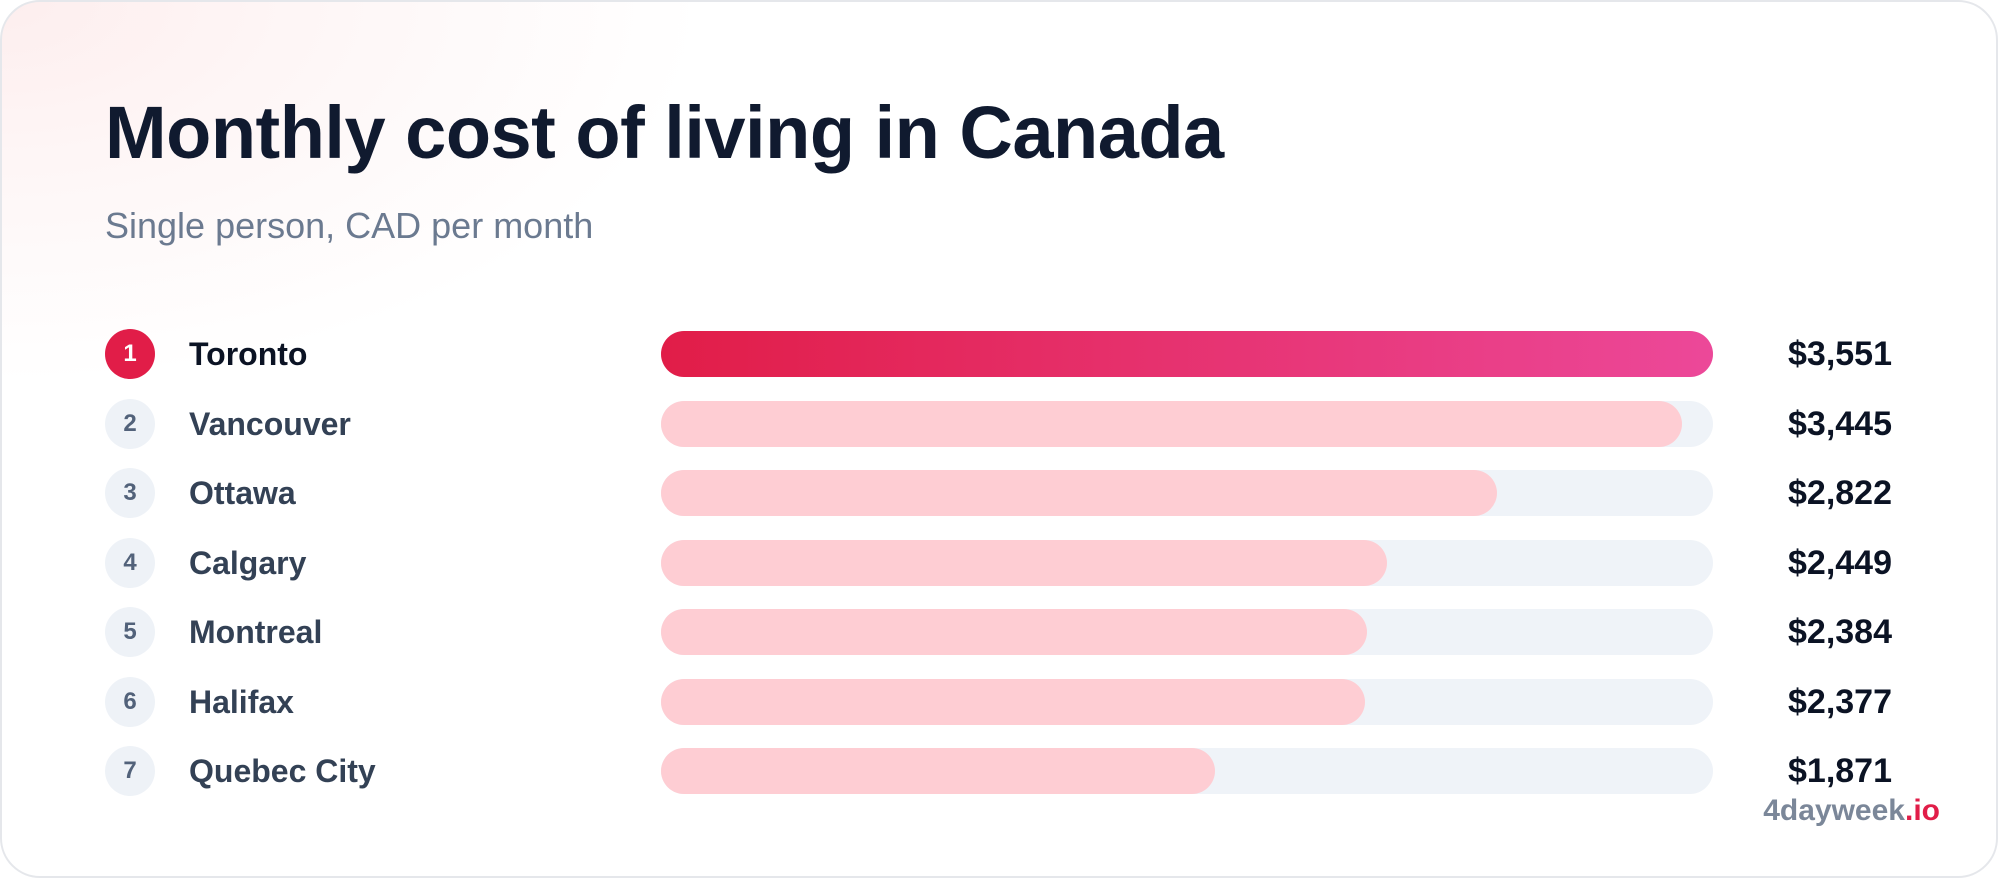 The width and height of the screenshot is (2000, 882). What do you see at coordinates (282, 771) in the screenshot?
I see `category-label: Quebec City` at bounding box center [282, 771].